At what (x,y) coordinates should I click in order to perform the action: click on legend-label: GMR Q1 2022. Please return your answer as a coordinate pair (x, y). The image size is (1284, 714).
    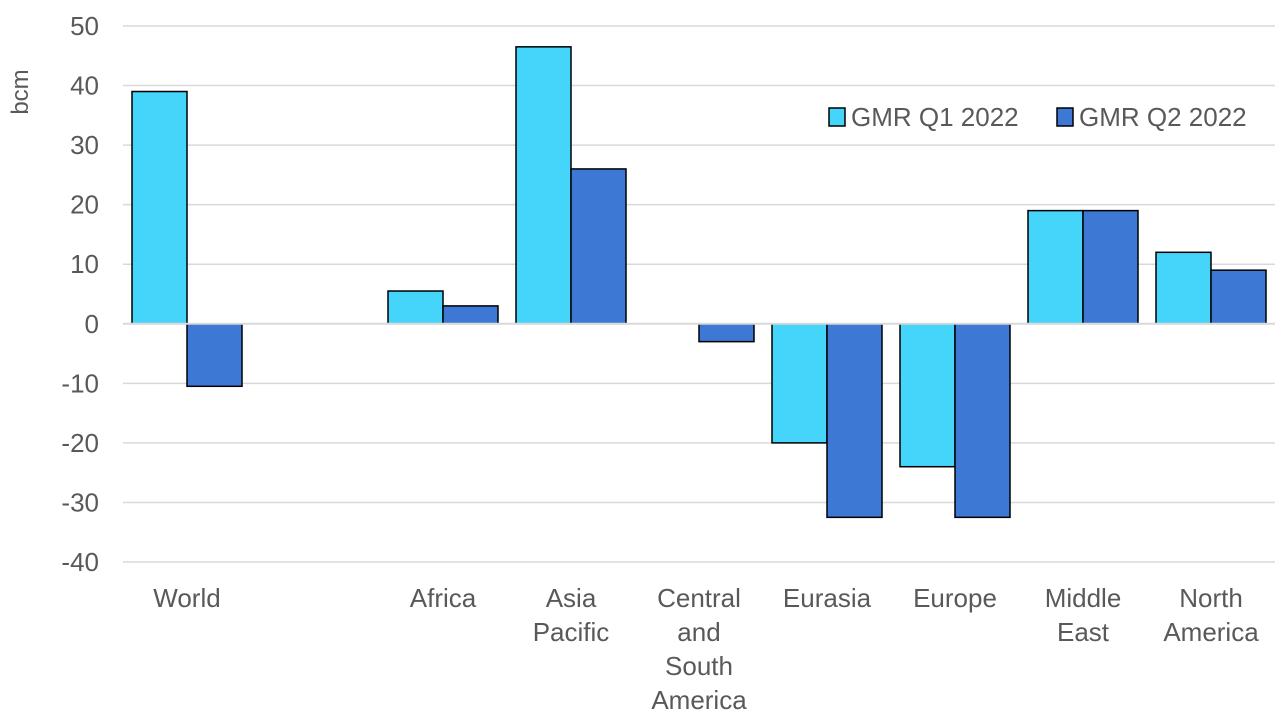
    Looking at the image, I should click on (935, 117).